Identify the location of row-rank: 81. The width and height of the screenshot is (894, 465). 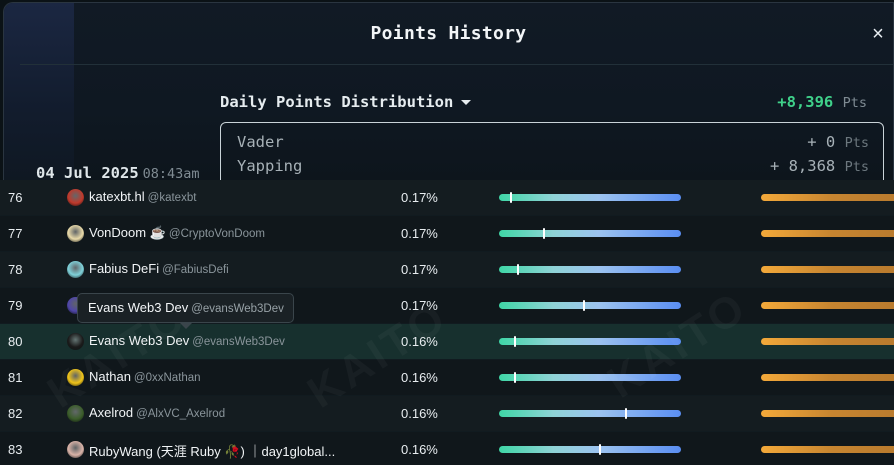
(15, 377).